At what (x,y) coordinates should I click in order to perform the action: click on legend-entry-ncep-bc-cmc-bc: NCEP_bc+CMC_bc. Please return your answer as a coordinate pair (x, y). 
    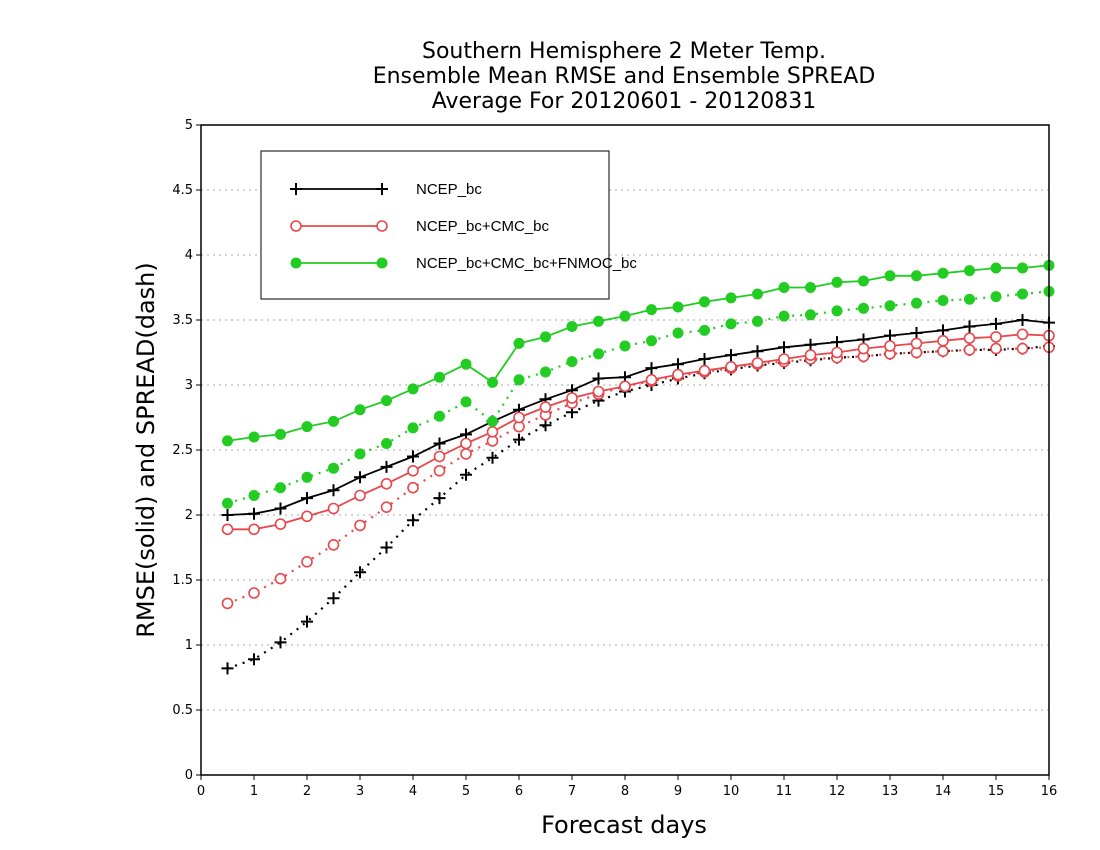
    Looking at the image, I should click on (419, 226).